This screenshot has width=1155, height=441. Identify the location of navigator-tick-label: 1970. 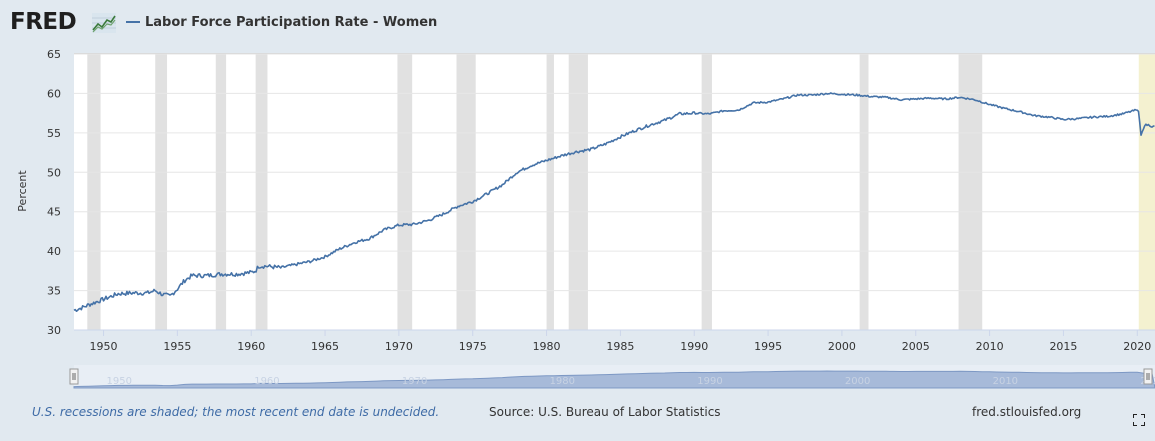
(414, 381).